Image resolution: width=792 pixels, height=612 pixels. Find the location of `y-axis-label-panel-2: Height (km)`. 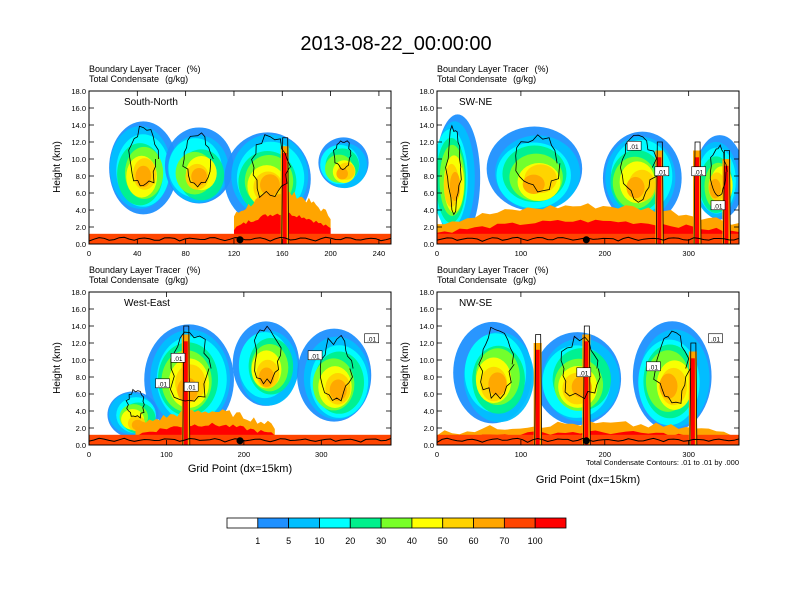

y-axis-label-panel-2: Height (km) is located at coordinates (405, 167).